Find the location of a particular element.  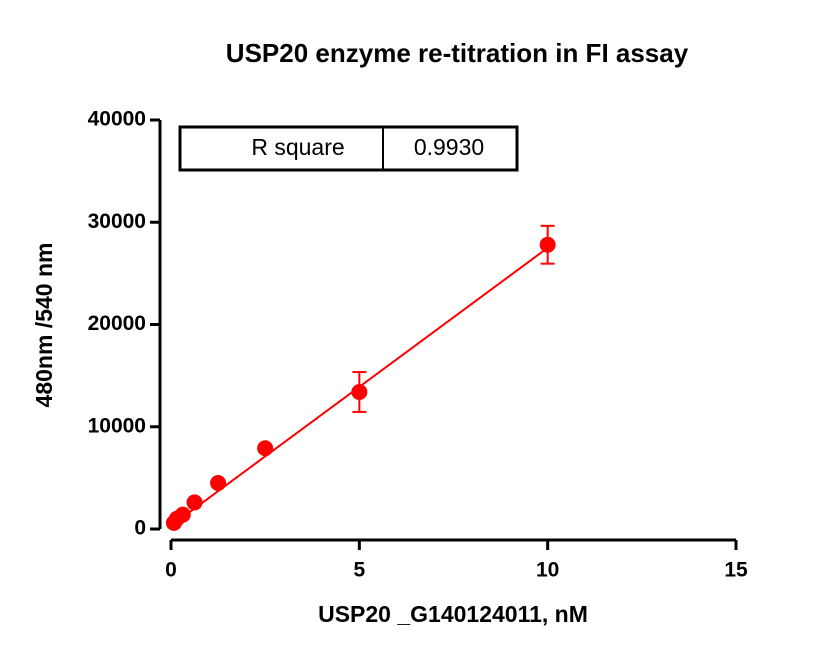

y-tick-label: 30000 is located at coordinates (117, 221).